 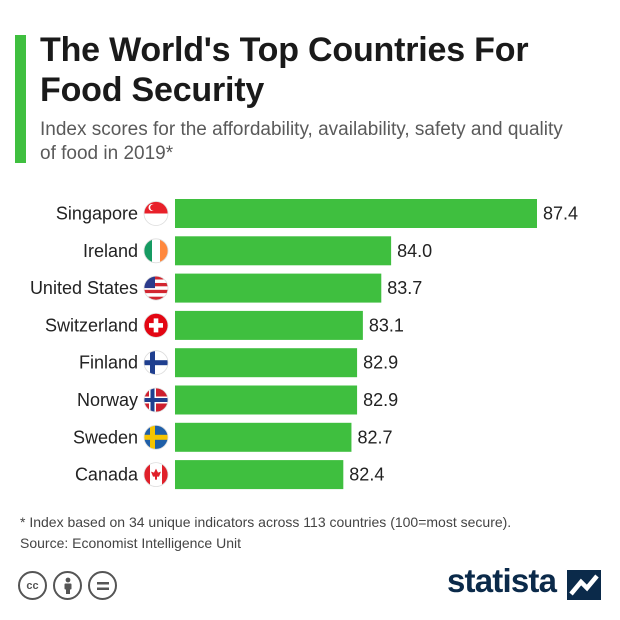 What do you see at coordinates (156, 288) in the screenshot?
I see `united-states-flag-icon` at bounding box center [156, 288].